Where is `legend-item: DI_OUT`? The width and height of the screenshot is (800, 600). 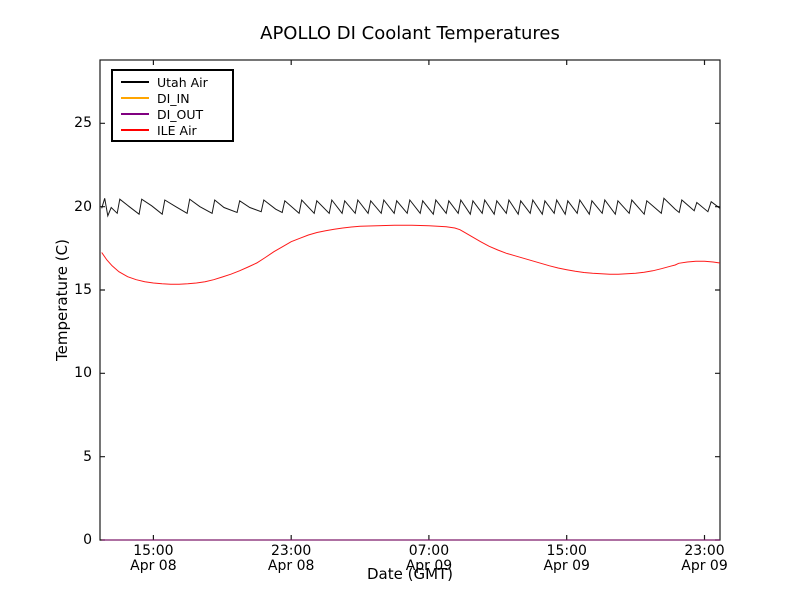
legend-item: DI_OUT is located at coordinates (172, 114).